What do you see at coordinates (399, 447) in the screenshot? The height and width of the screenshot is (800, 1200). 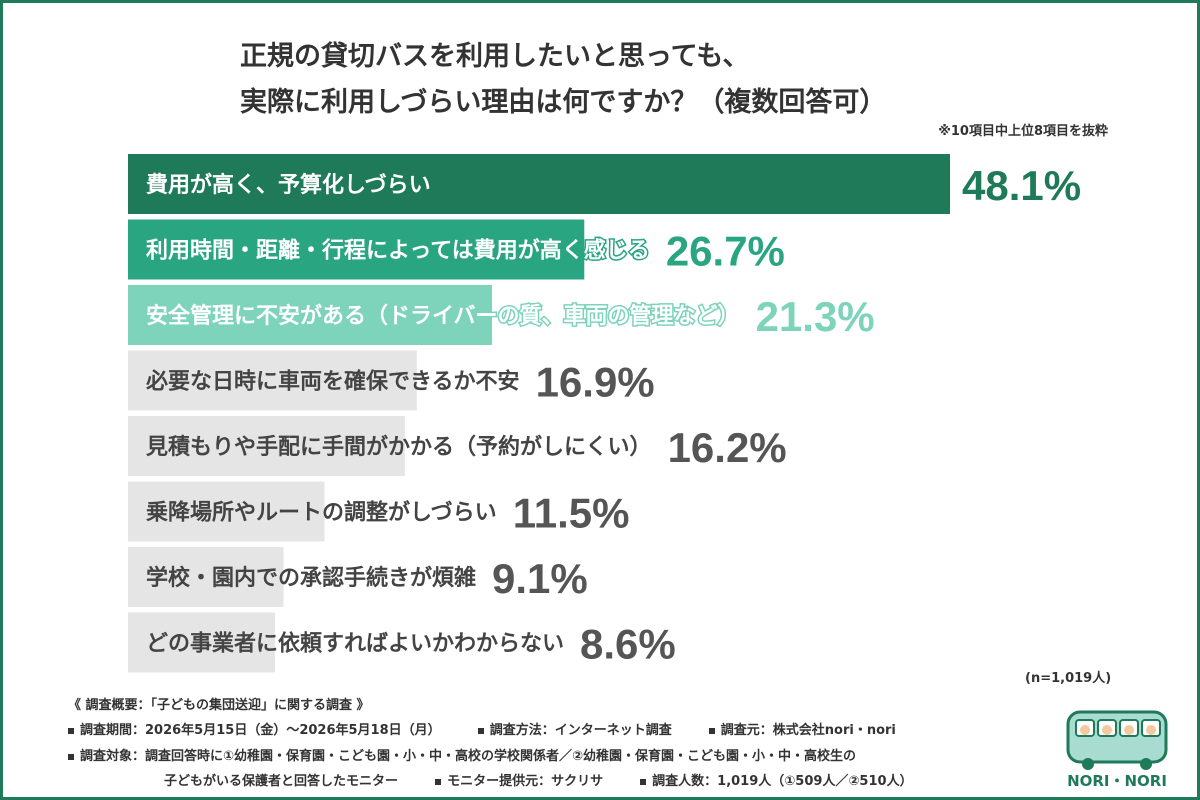 I see `category-label-5: 見積もりや手配に手間がかかる（予約がしにくい）` at bounding box center [399, 447].